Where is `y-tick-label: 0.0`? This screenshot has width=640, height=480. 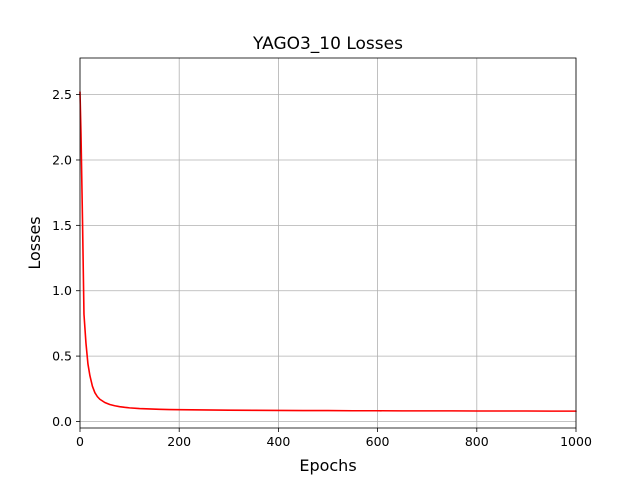 y-tick-label: 0.0 is located at coordinates (62, 421).